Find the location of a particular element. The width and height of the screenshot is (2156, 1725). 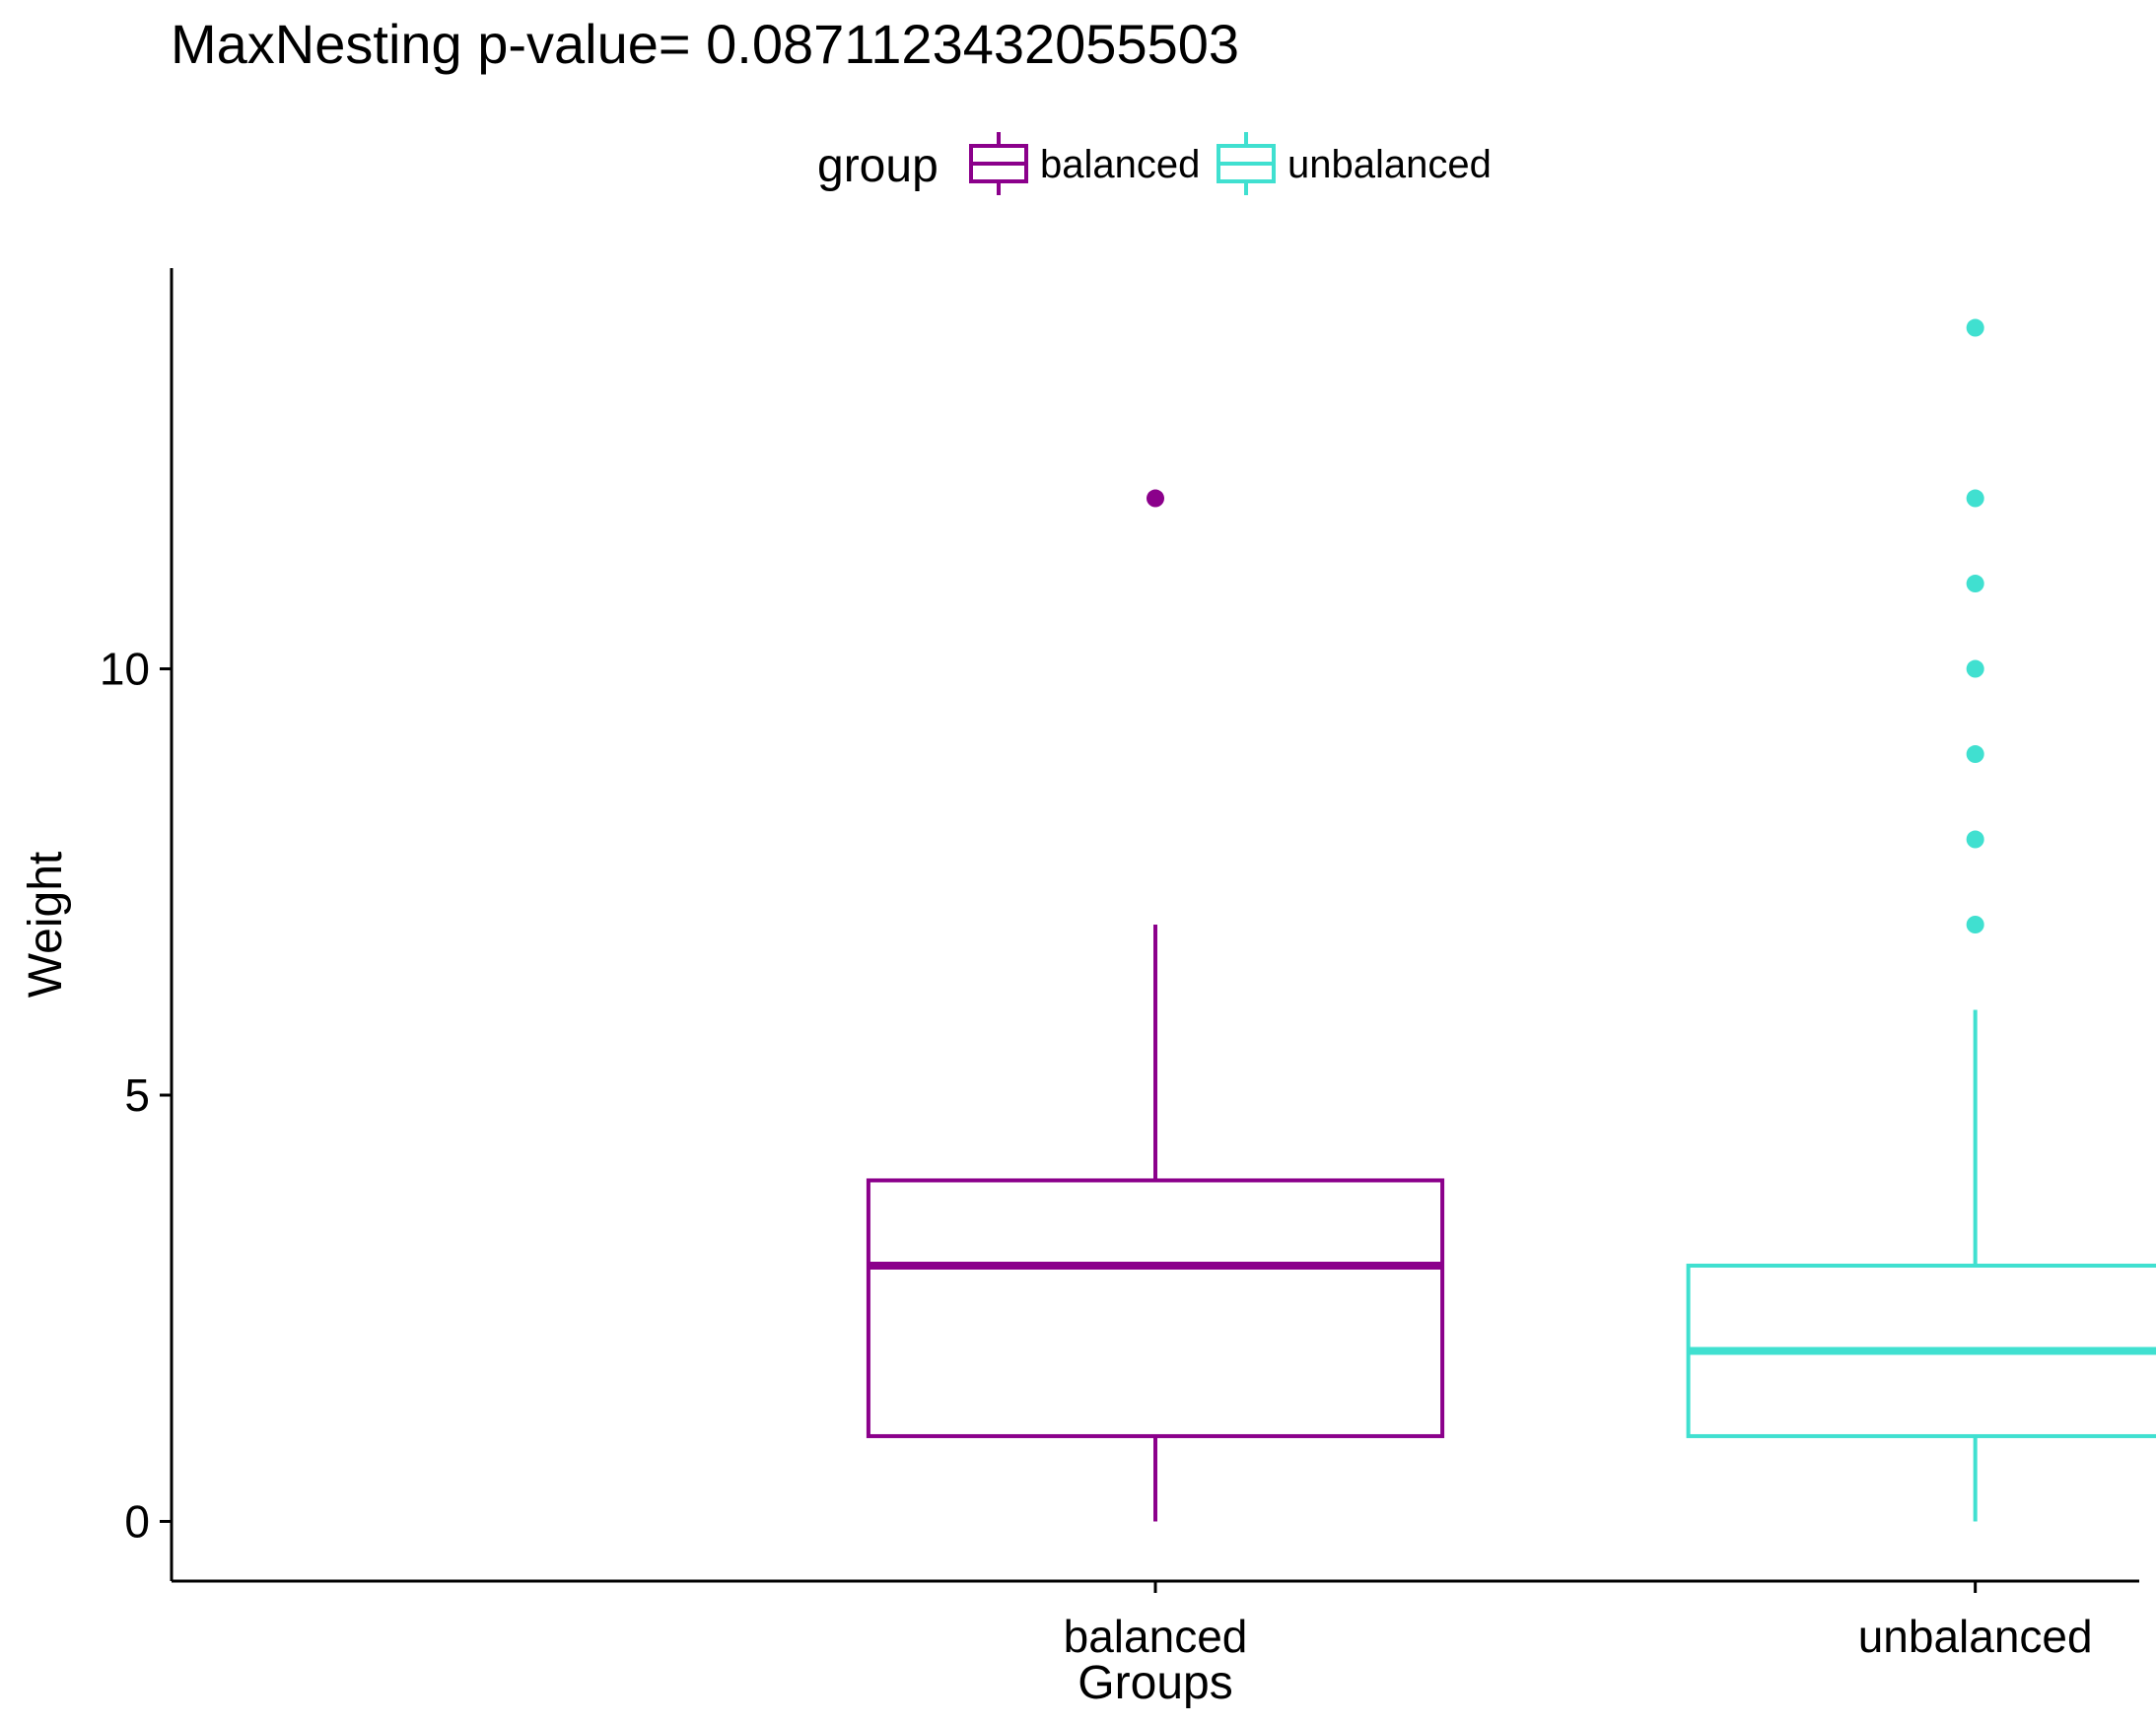

legend-label: balanced is located at coordinates (1120, 165).